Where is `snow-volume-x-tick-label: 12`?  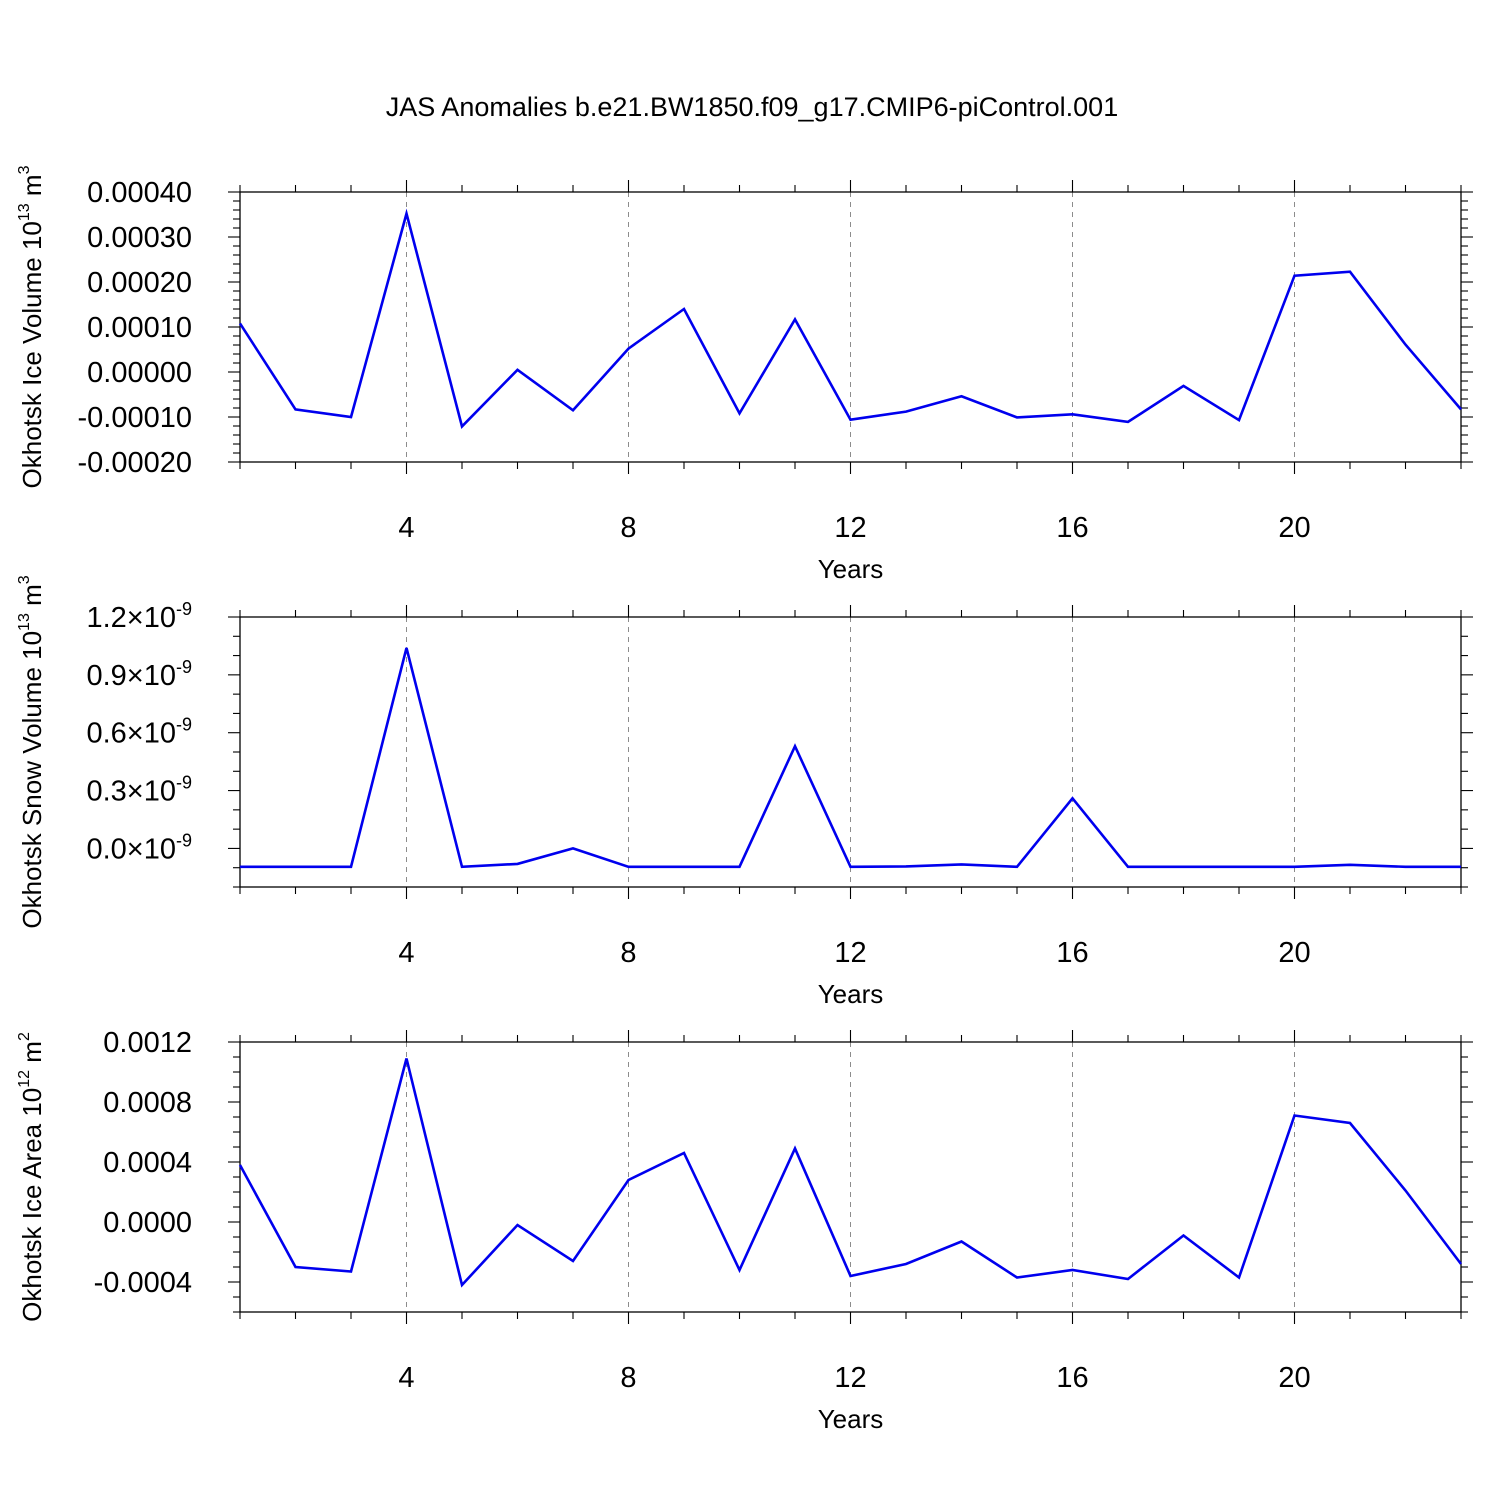
snow-volume-x-tick-label: 12 is located at coordinates (850, 953).